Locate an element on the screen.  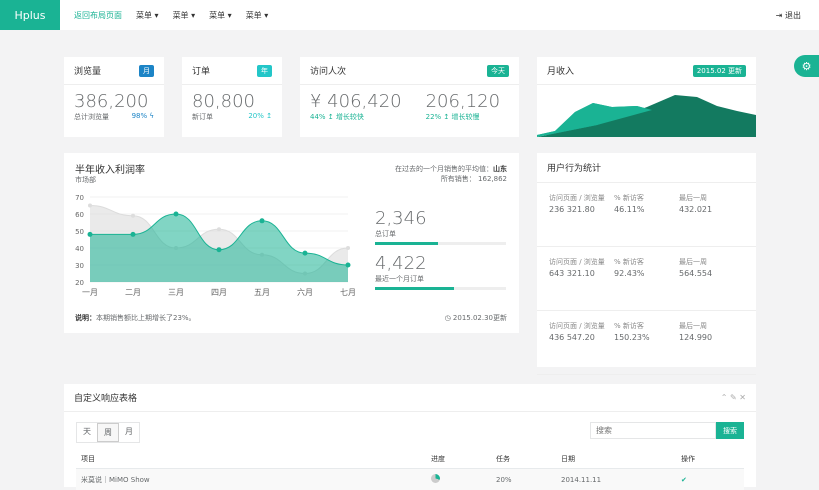
navbar: Hplus 返回布局页面 菜单 ▾ 菜单 ▾ 菜单 ▾ 菜单 ▾ ⇥ 退出 is located at coordinates (409, 15).